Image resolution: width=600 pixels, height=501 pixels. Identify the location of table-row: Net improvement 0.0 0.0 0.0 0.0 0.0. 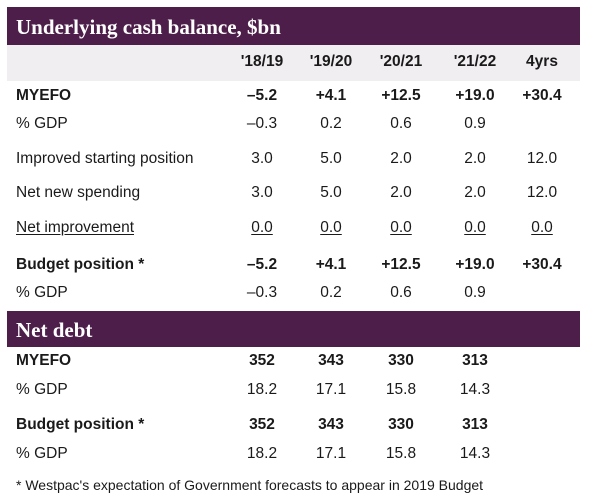
(293, 229).